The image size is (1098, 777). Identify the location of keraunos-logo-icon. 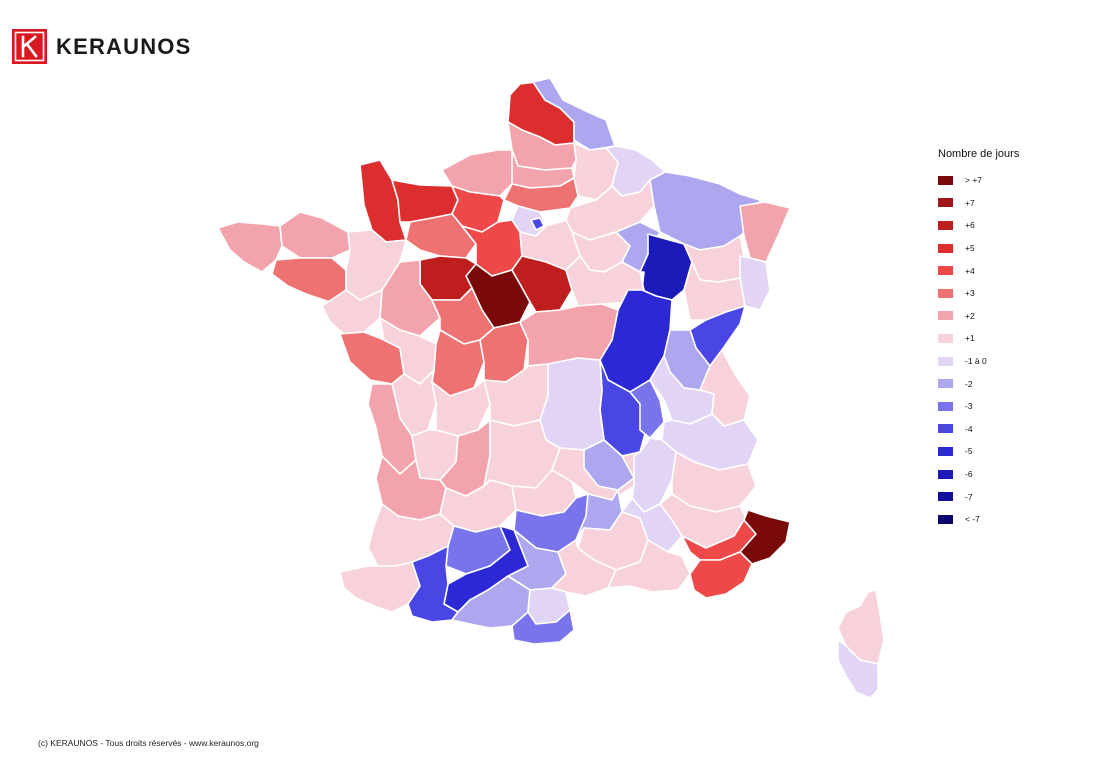
(29, 46).